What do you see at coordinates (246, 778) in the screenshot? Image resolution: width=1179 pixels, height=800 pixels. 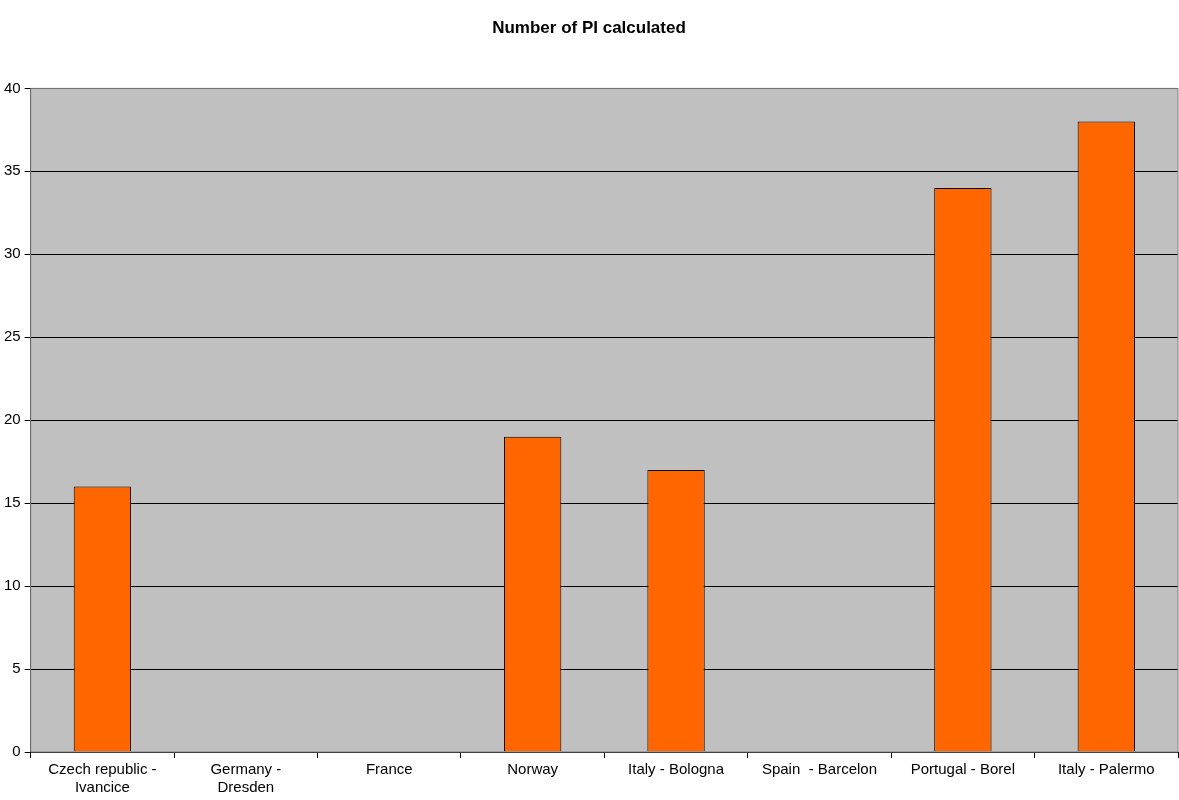 I see `x-tick-label: Germany - Dresden` at bounding box center [246, 778].